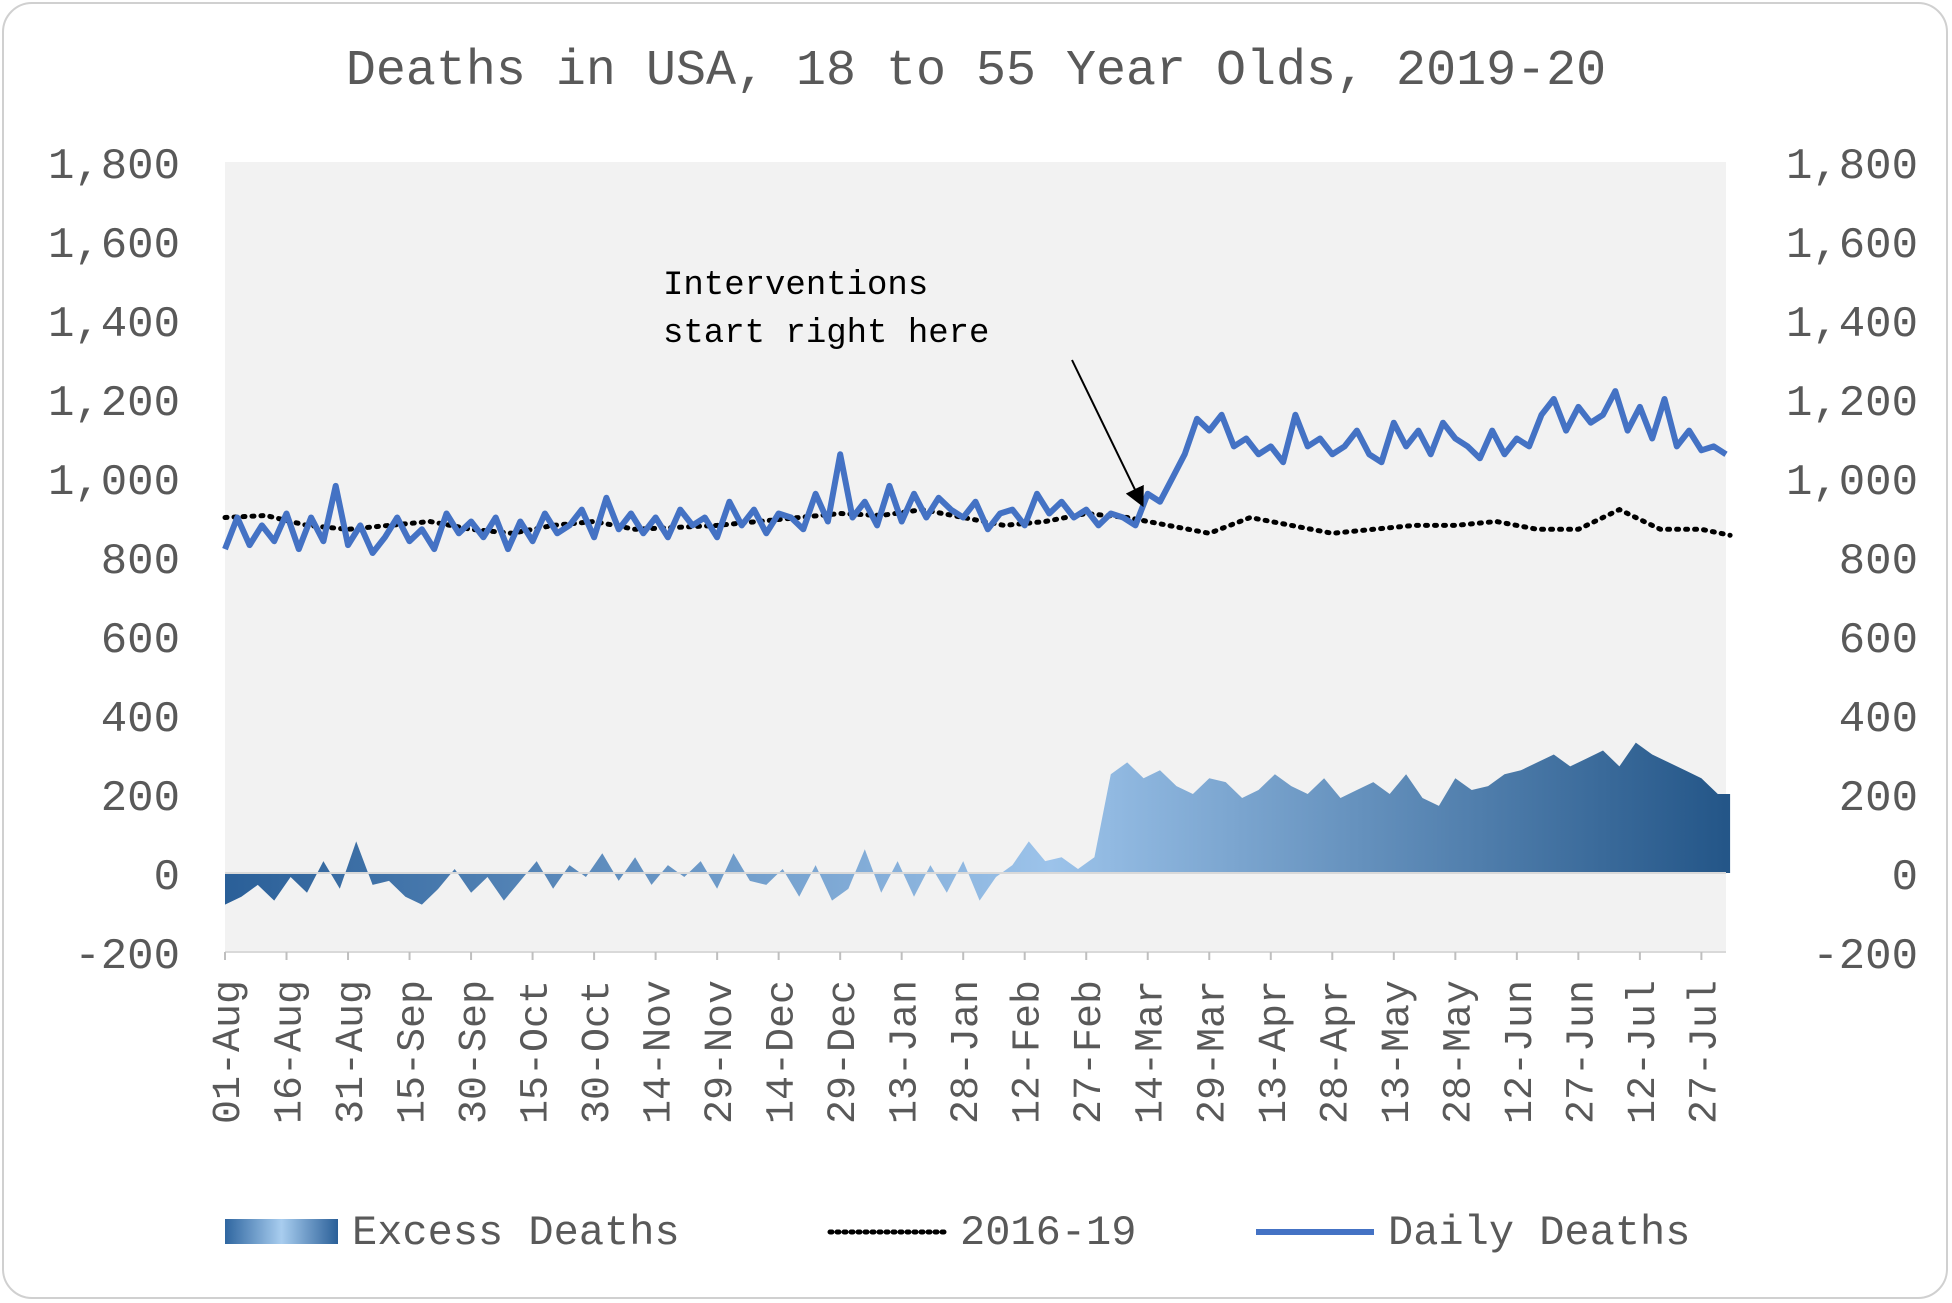 This screenshot has height=1303, width=1952. Describe the element at coordinates (281, 1231) in the screenshot. I see `legend-swatch-excess-deaths` at that location.